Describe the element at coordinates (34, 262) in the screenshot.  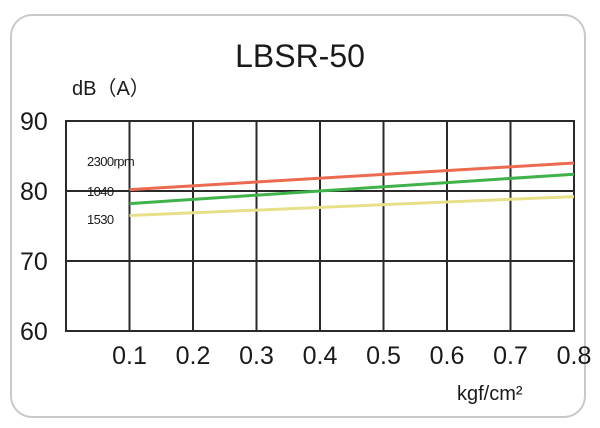
I see `y-tick-label-1: 70` at that location.